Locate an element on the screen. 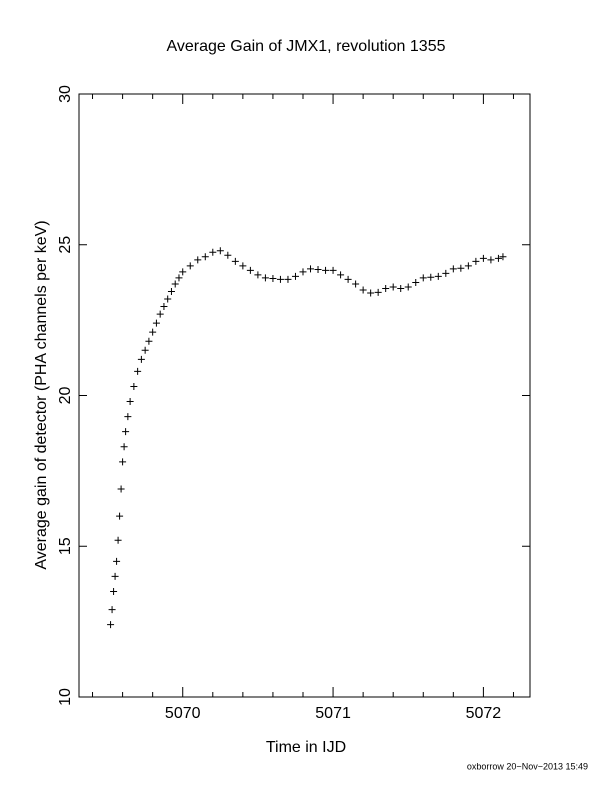 This screenshot has height=792, width=612. y-tick-label: 25 is located at coordinates (65, 245).